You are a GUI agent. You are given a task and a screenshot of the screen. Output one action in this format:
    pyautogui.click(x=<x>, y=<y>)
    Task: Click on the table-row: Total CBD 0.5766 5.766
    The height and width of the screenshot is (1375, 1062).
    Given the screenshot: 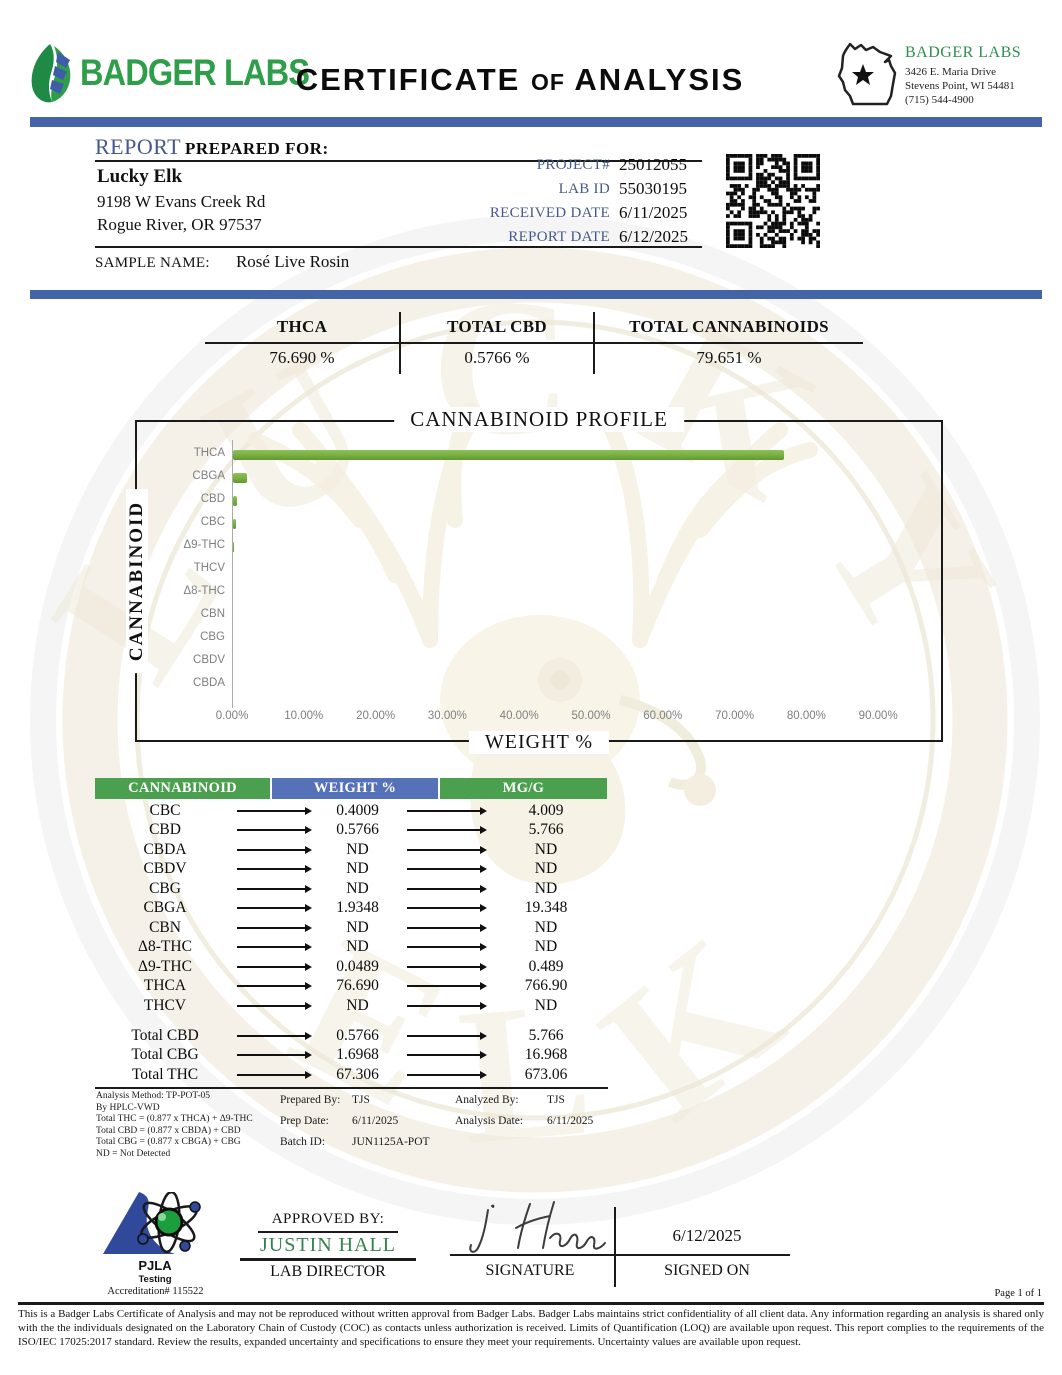 What is the action you would take?
    pyautogui.click(x=351, y=1036)
    